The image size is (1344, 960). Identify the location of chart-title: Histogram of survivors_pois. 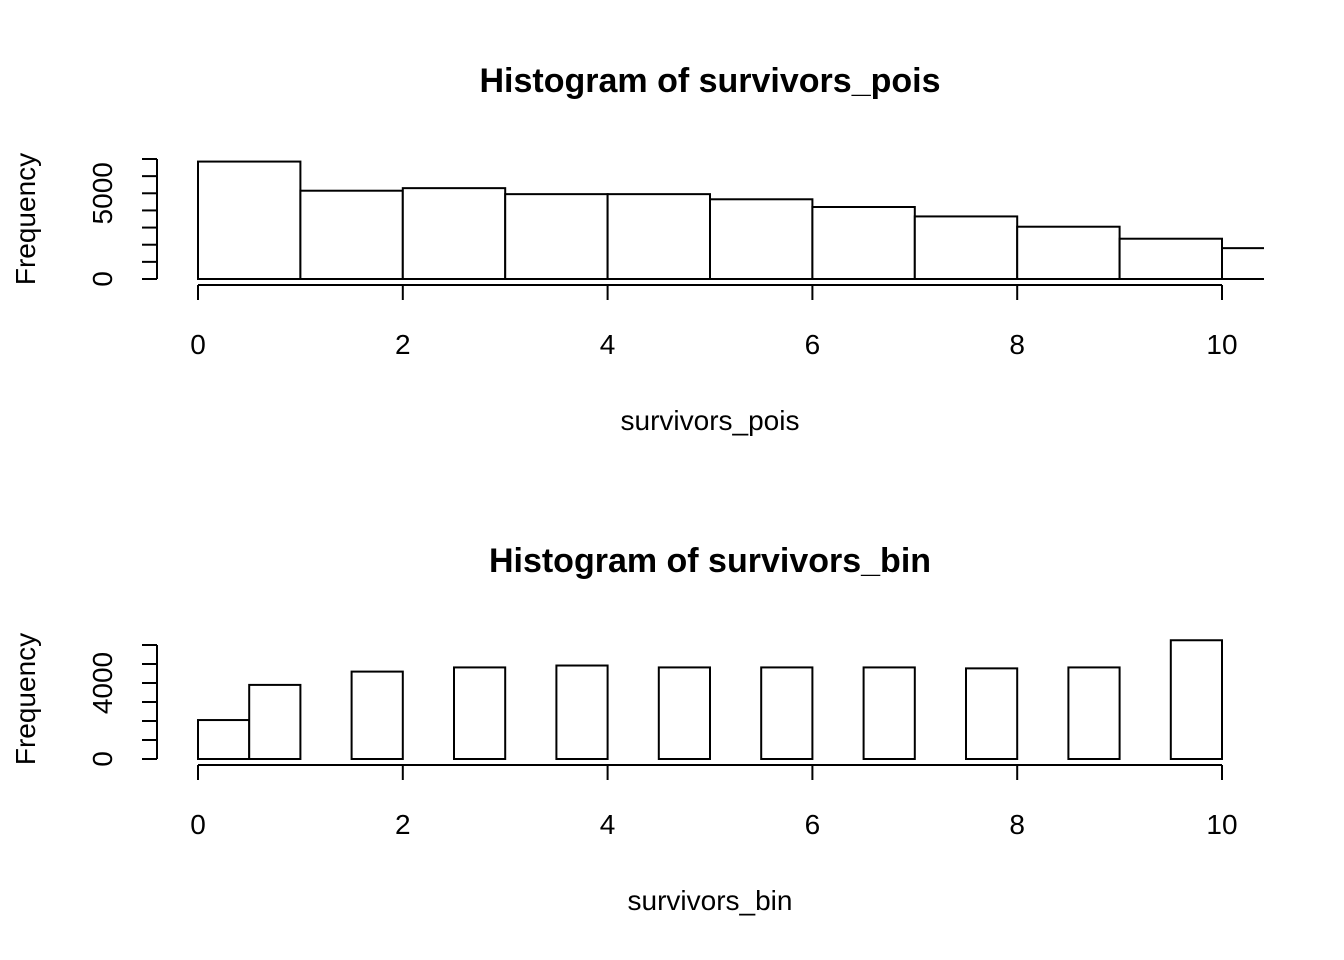
(709, 81).